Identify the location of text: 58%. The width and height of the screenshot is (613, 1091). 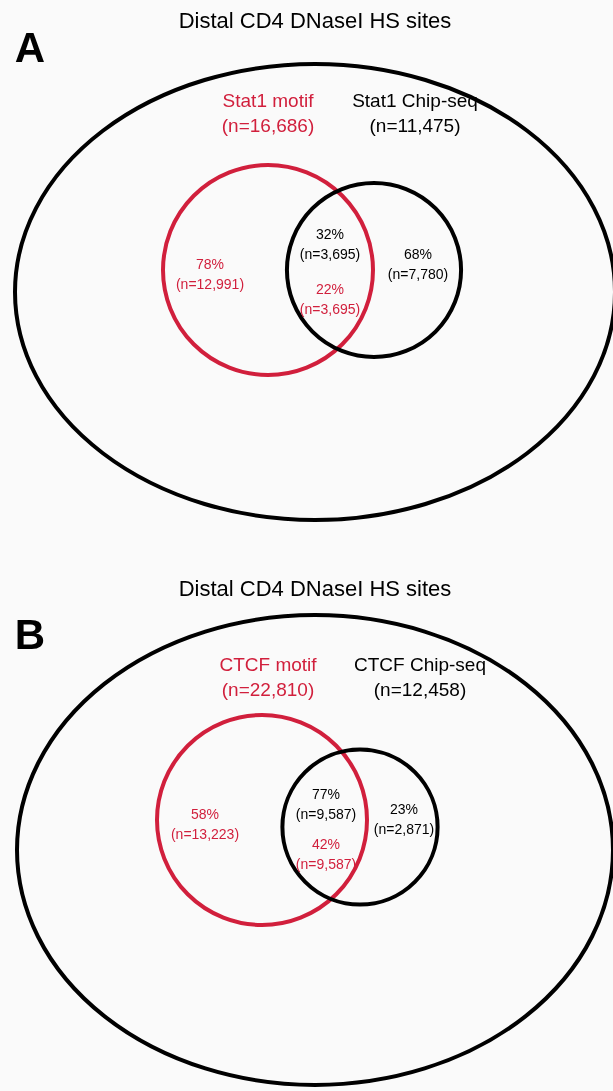
(205, 813).